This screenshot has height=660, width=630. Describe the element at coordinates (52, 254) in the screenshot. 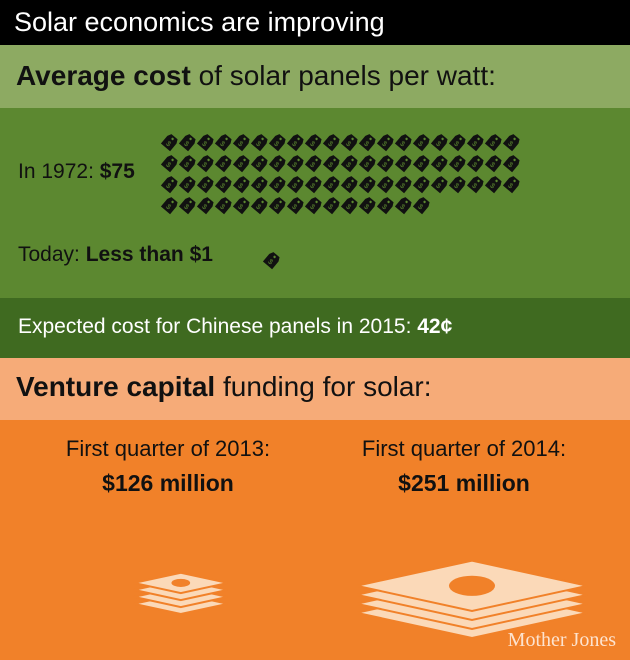

I see `row-today-label: Today:` at that location.